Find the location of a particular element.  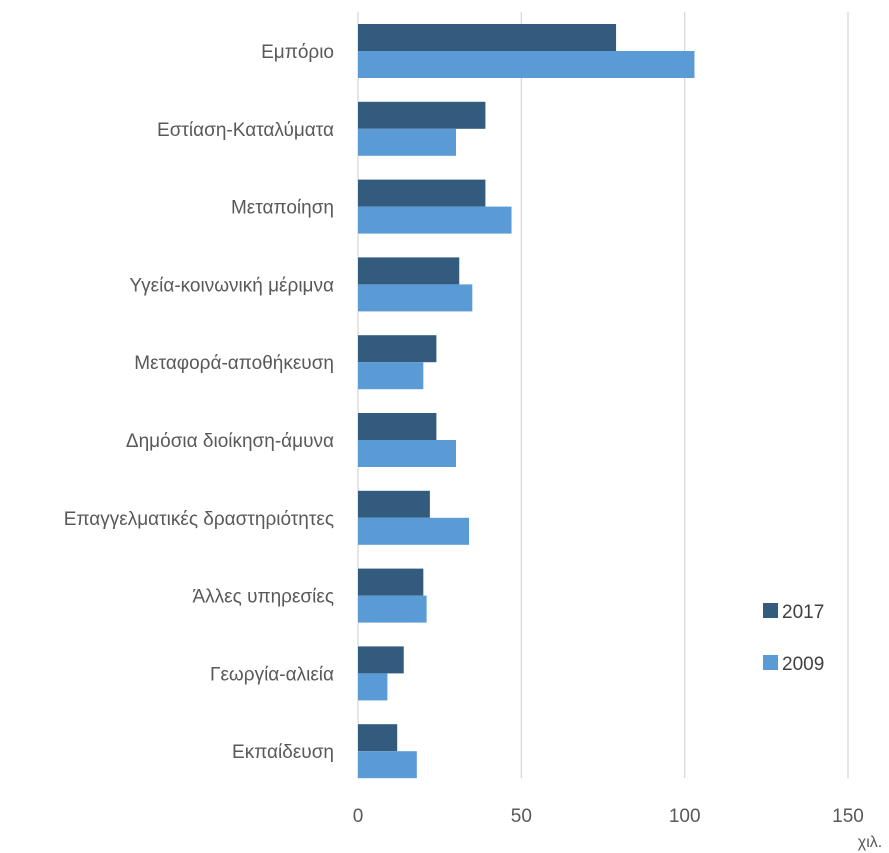

x-axis-tick-labels: 0 50 100 150 is located at coordinates (608, 816).